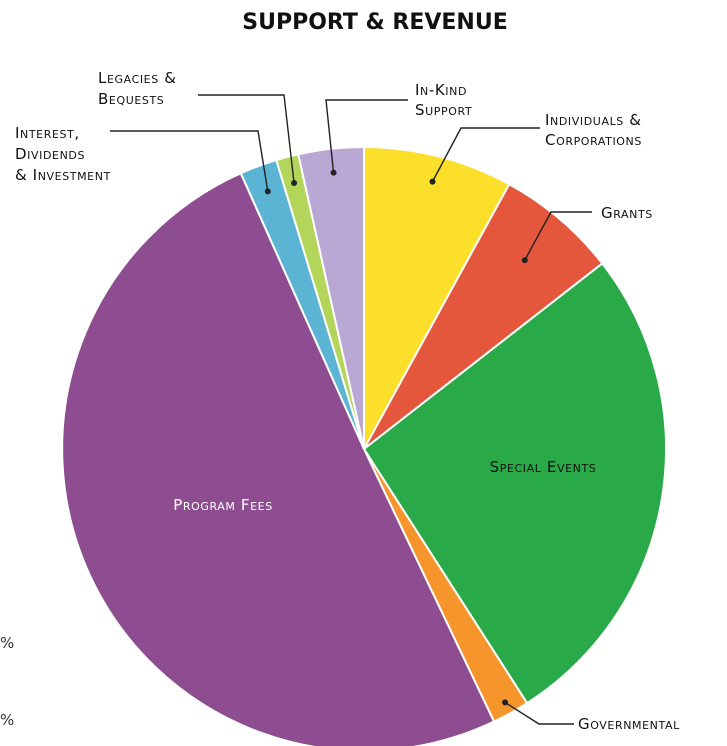 This screenshot has height=746, width=727. Describe the element at coordinates (50, 154) in the screenshot. I see `label-interest: Dividends` at that location.